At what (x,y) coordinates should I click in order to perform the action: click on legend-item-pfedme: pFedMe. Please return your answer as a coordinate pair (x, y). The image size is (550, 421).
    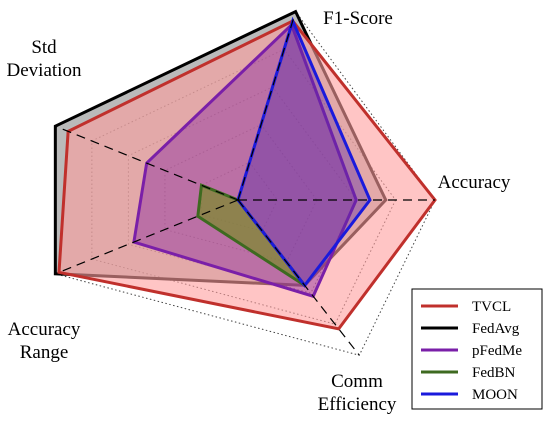
    Looking at the image, I should click on (471, 351).